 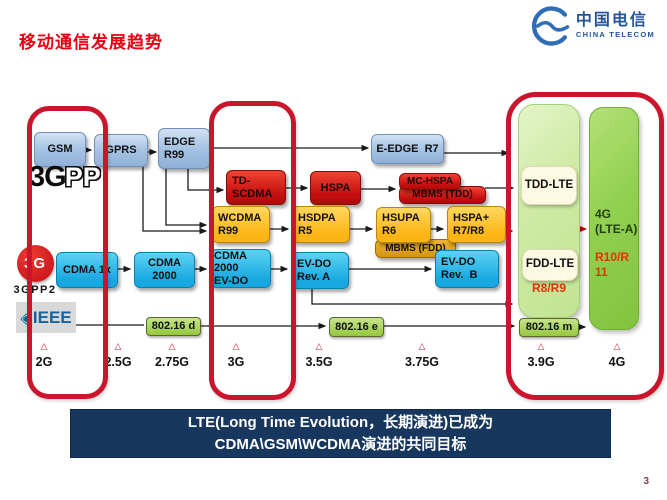 I want to click on node-fddlte-label: FDD-LTE, so click(x=550, y=264).